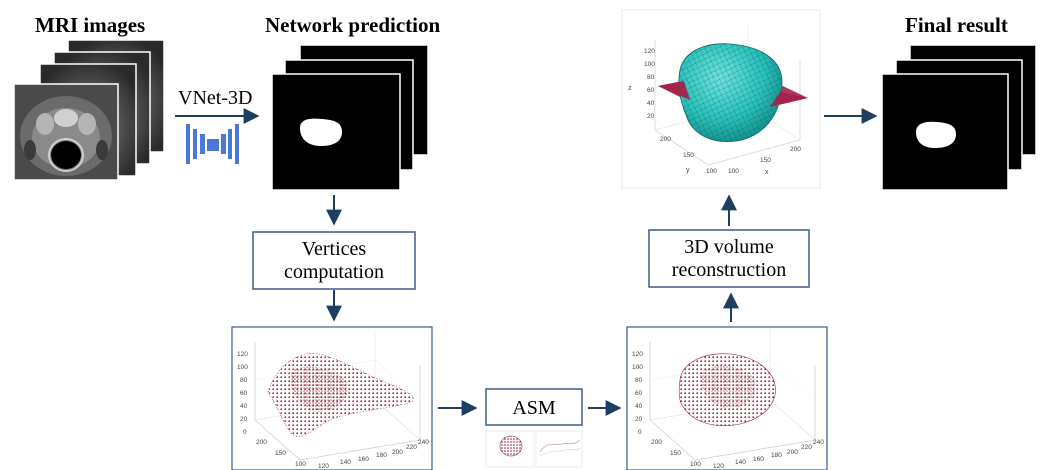 The width and height of the screenshot is (1041, 470). What do you see at coordinates (350, 117) in the screenshot?
I see `network-prediction-stack` at bounding box center [350, 117].